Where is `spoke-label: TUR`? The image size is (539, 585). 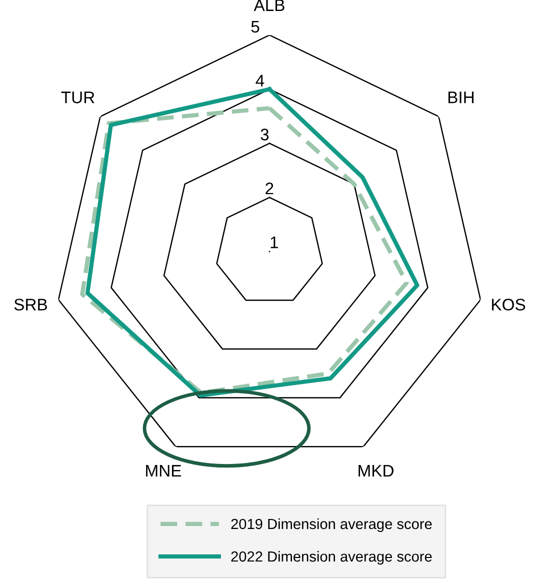
spoke-label: TUR is located at coordinates (77, 98).